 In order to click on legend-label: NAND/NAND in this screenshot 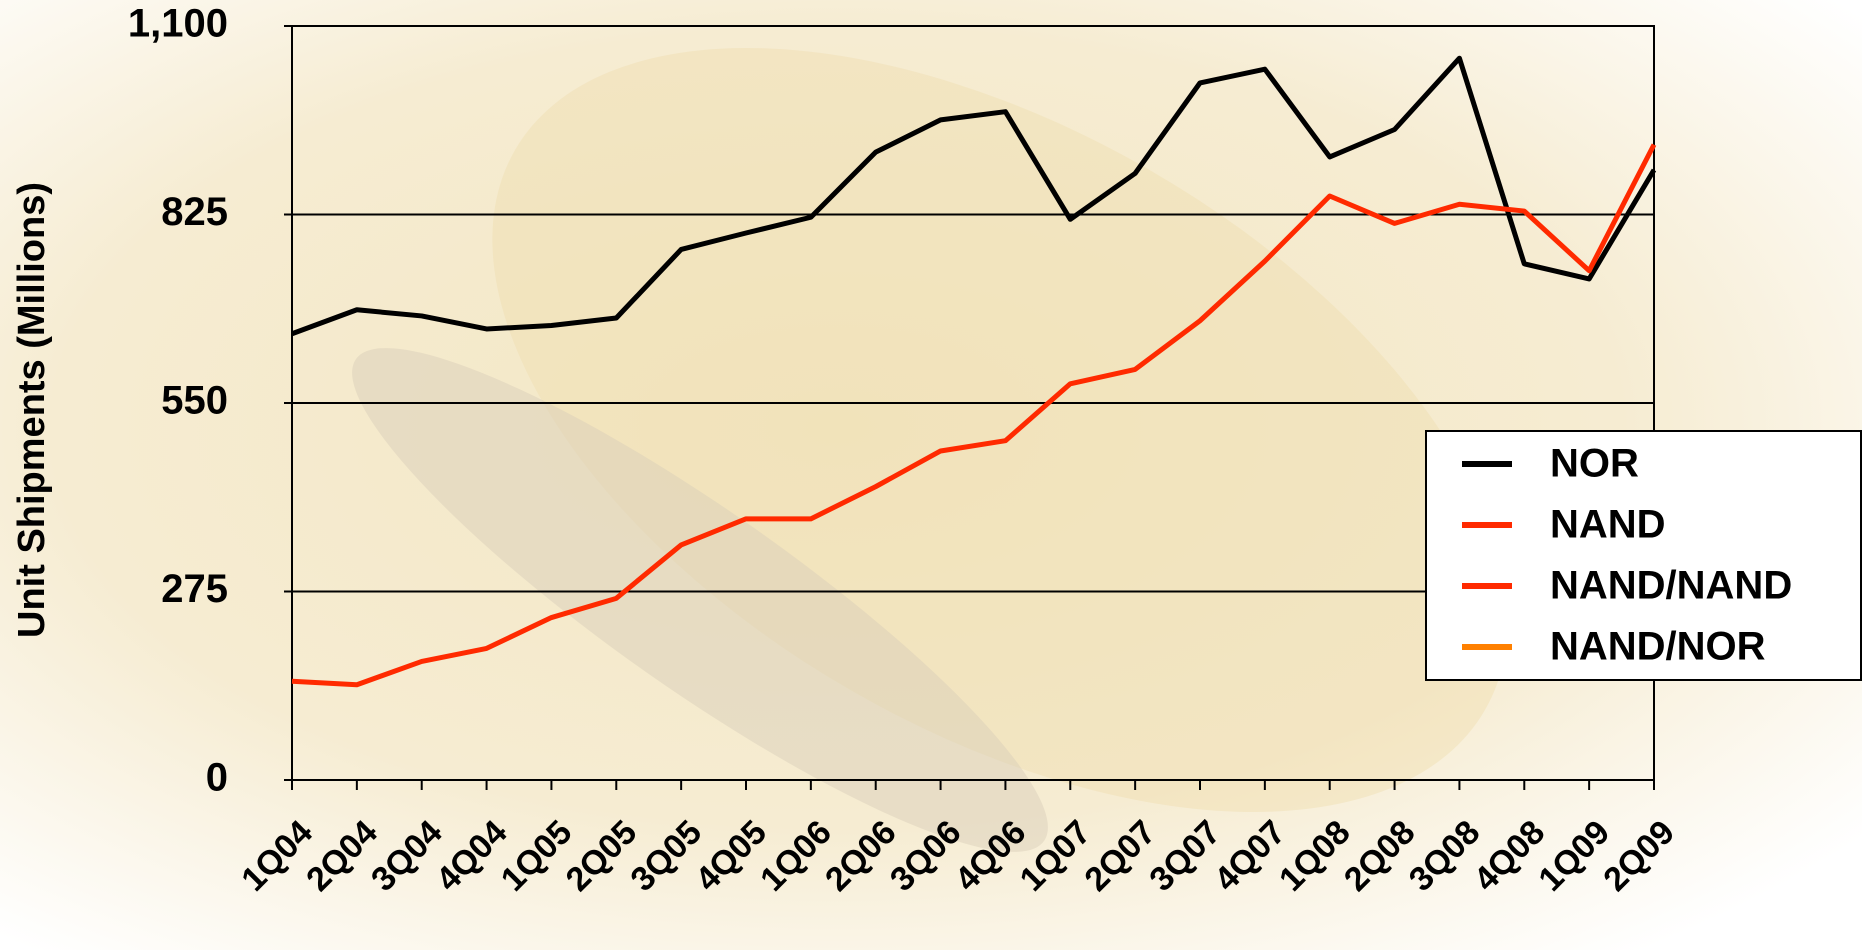, I will do `click(1671, 586)`.